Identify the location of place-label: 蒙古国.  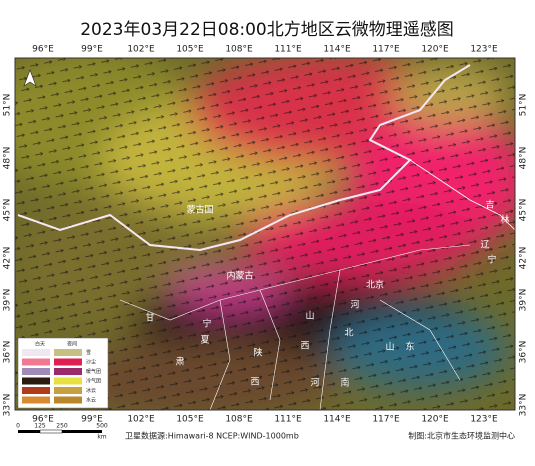
(199, 210).